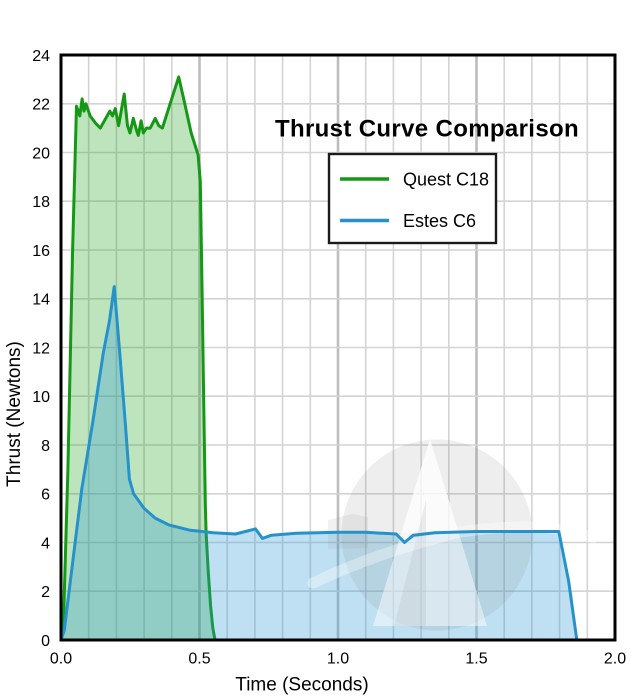 The height and width of the screenshot is (700, 633). What do you see at coordinates (45, 641) in the screenshot?
I see `svg-text: 0` at bounding box center [45, 641].